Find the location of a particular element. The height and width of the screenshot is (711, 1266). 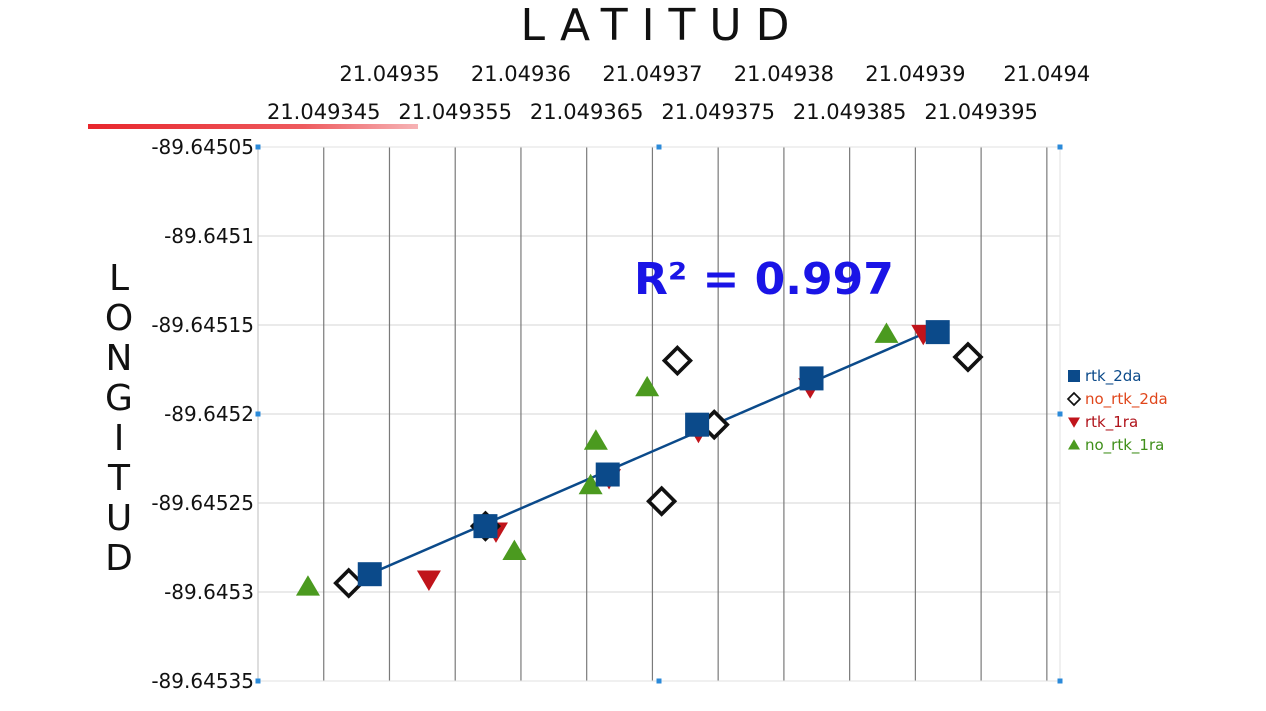

x-bottom-tick-label: 21.049375 is located at coordinates (718, 112).